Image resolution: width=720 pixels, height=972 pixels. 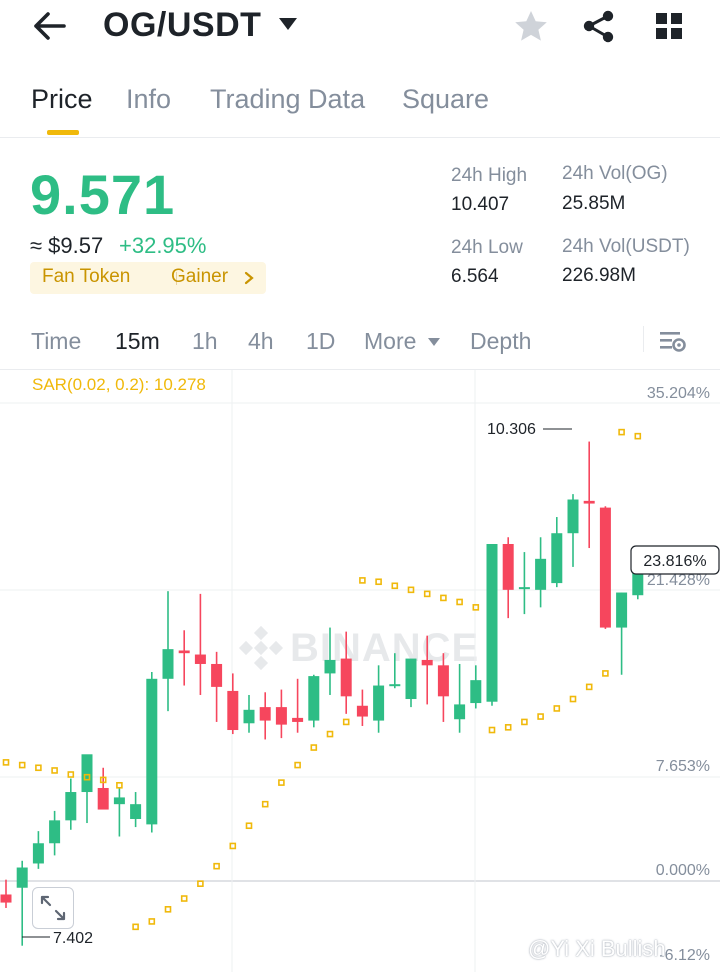 I want to click on interval-bar: Time 15m 1h 4h 1D More Depth, so click(x=360, y=344).